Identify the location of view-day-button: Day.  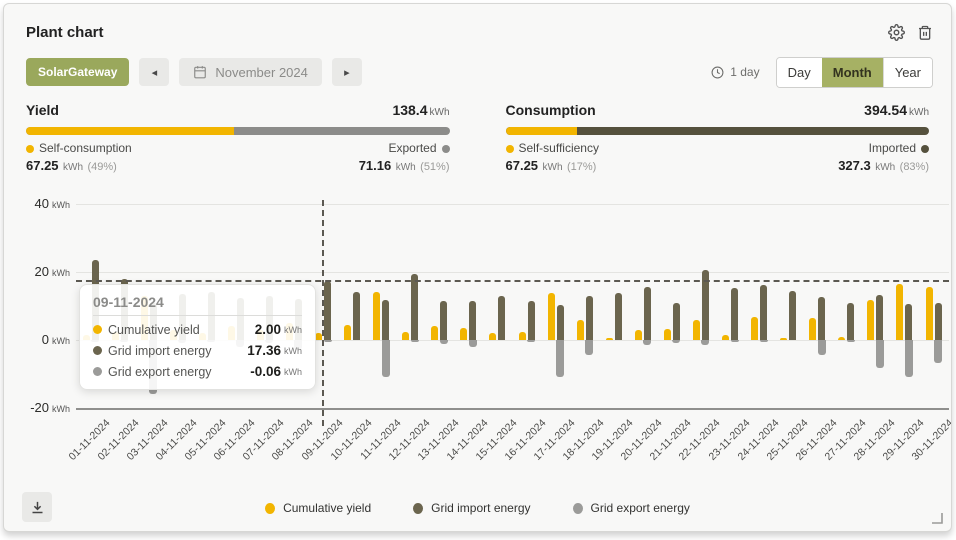
(799, 72).